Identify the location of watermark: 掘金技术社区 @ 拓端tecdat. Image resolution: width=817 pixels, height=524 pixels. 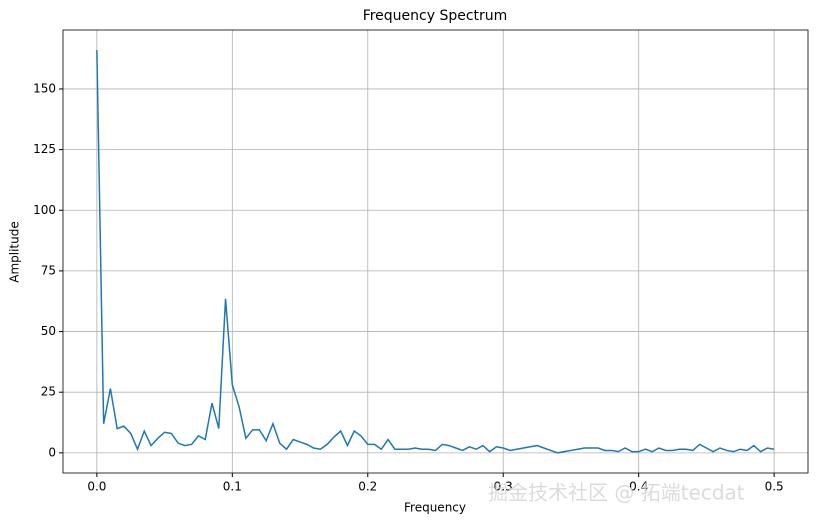
(616, 493).